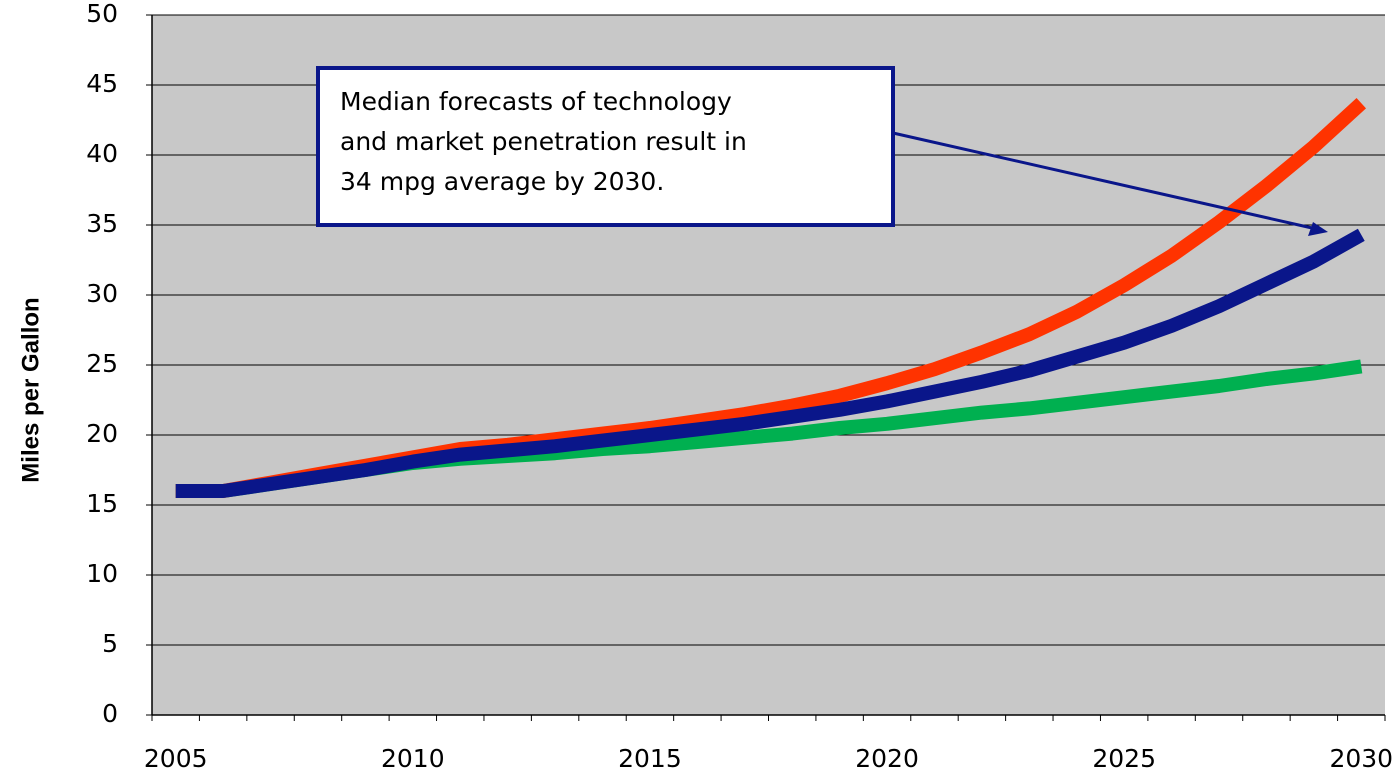 The image size is (1397, 781). Describe the element at coordinates (1361, 758) in the screenshot. I see `x-tick-label: 2030` at that location.